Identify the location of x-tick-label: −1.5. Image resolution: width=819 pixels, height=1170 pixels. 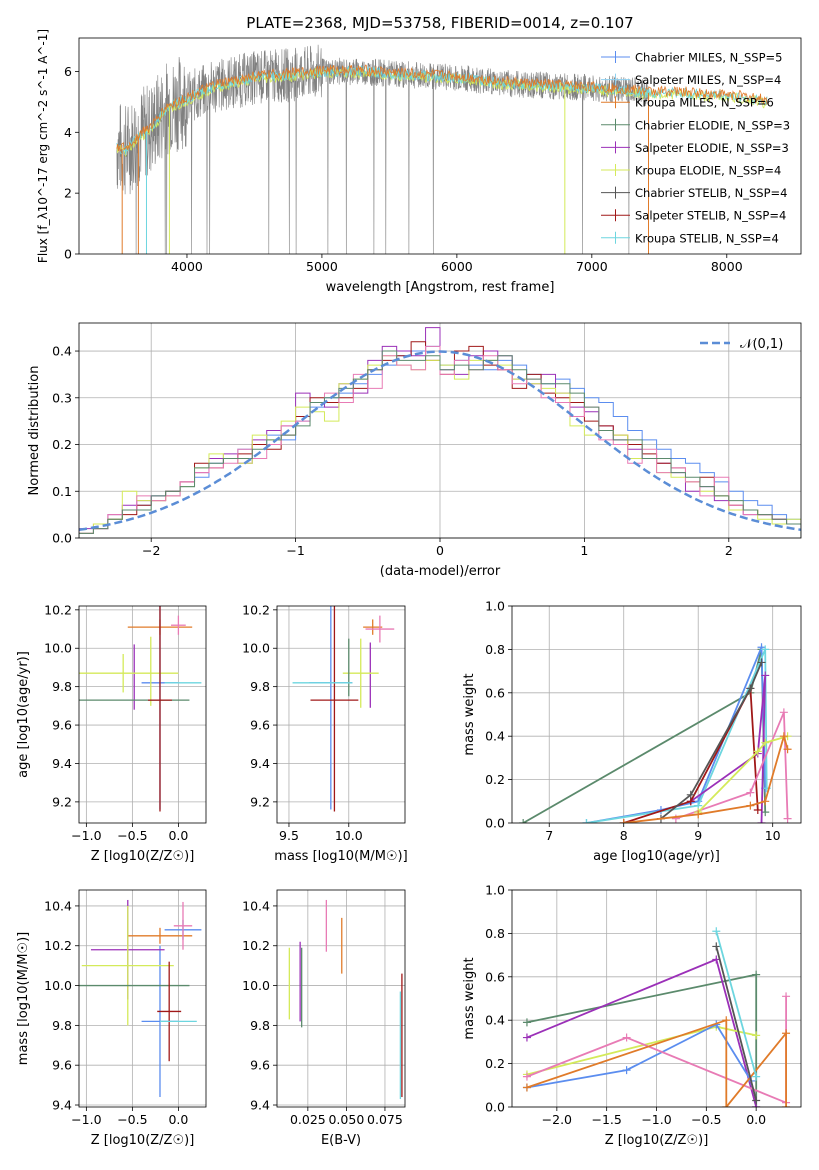
(606, 1119).